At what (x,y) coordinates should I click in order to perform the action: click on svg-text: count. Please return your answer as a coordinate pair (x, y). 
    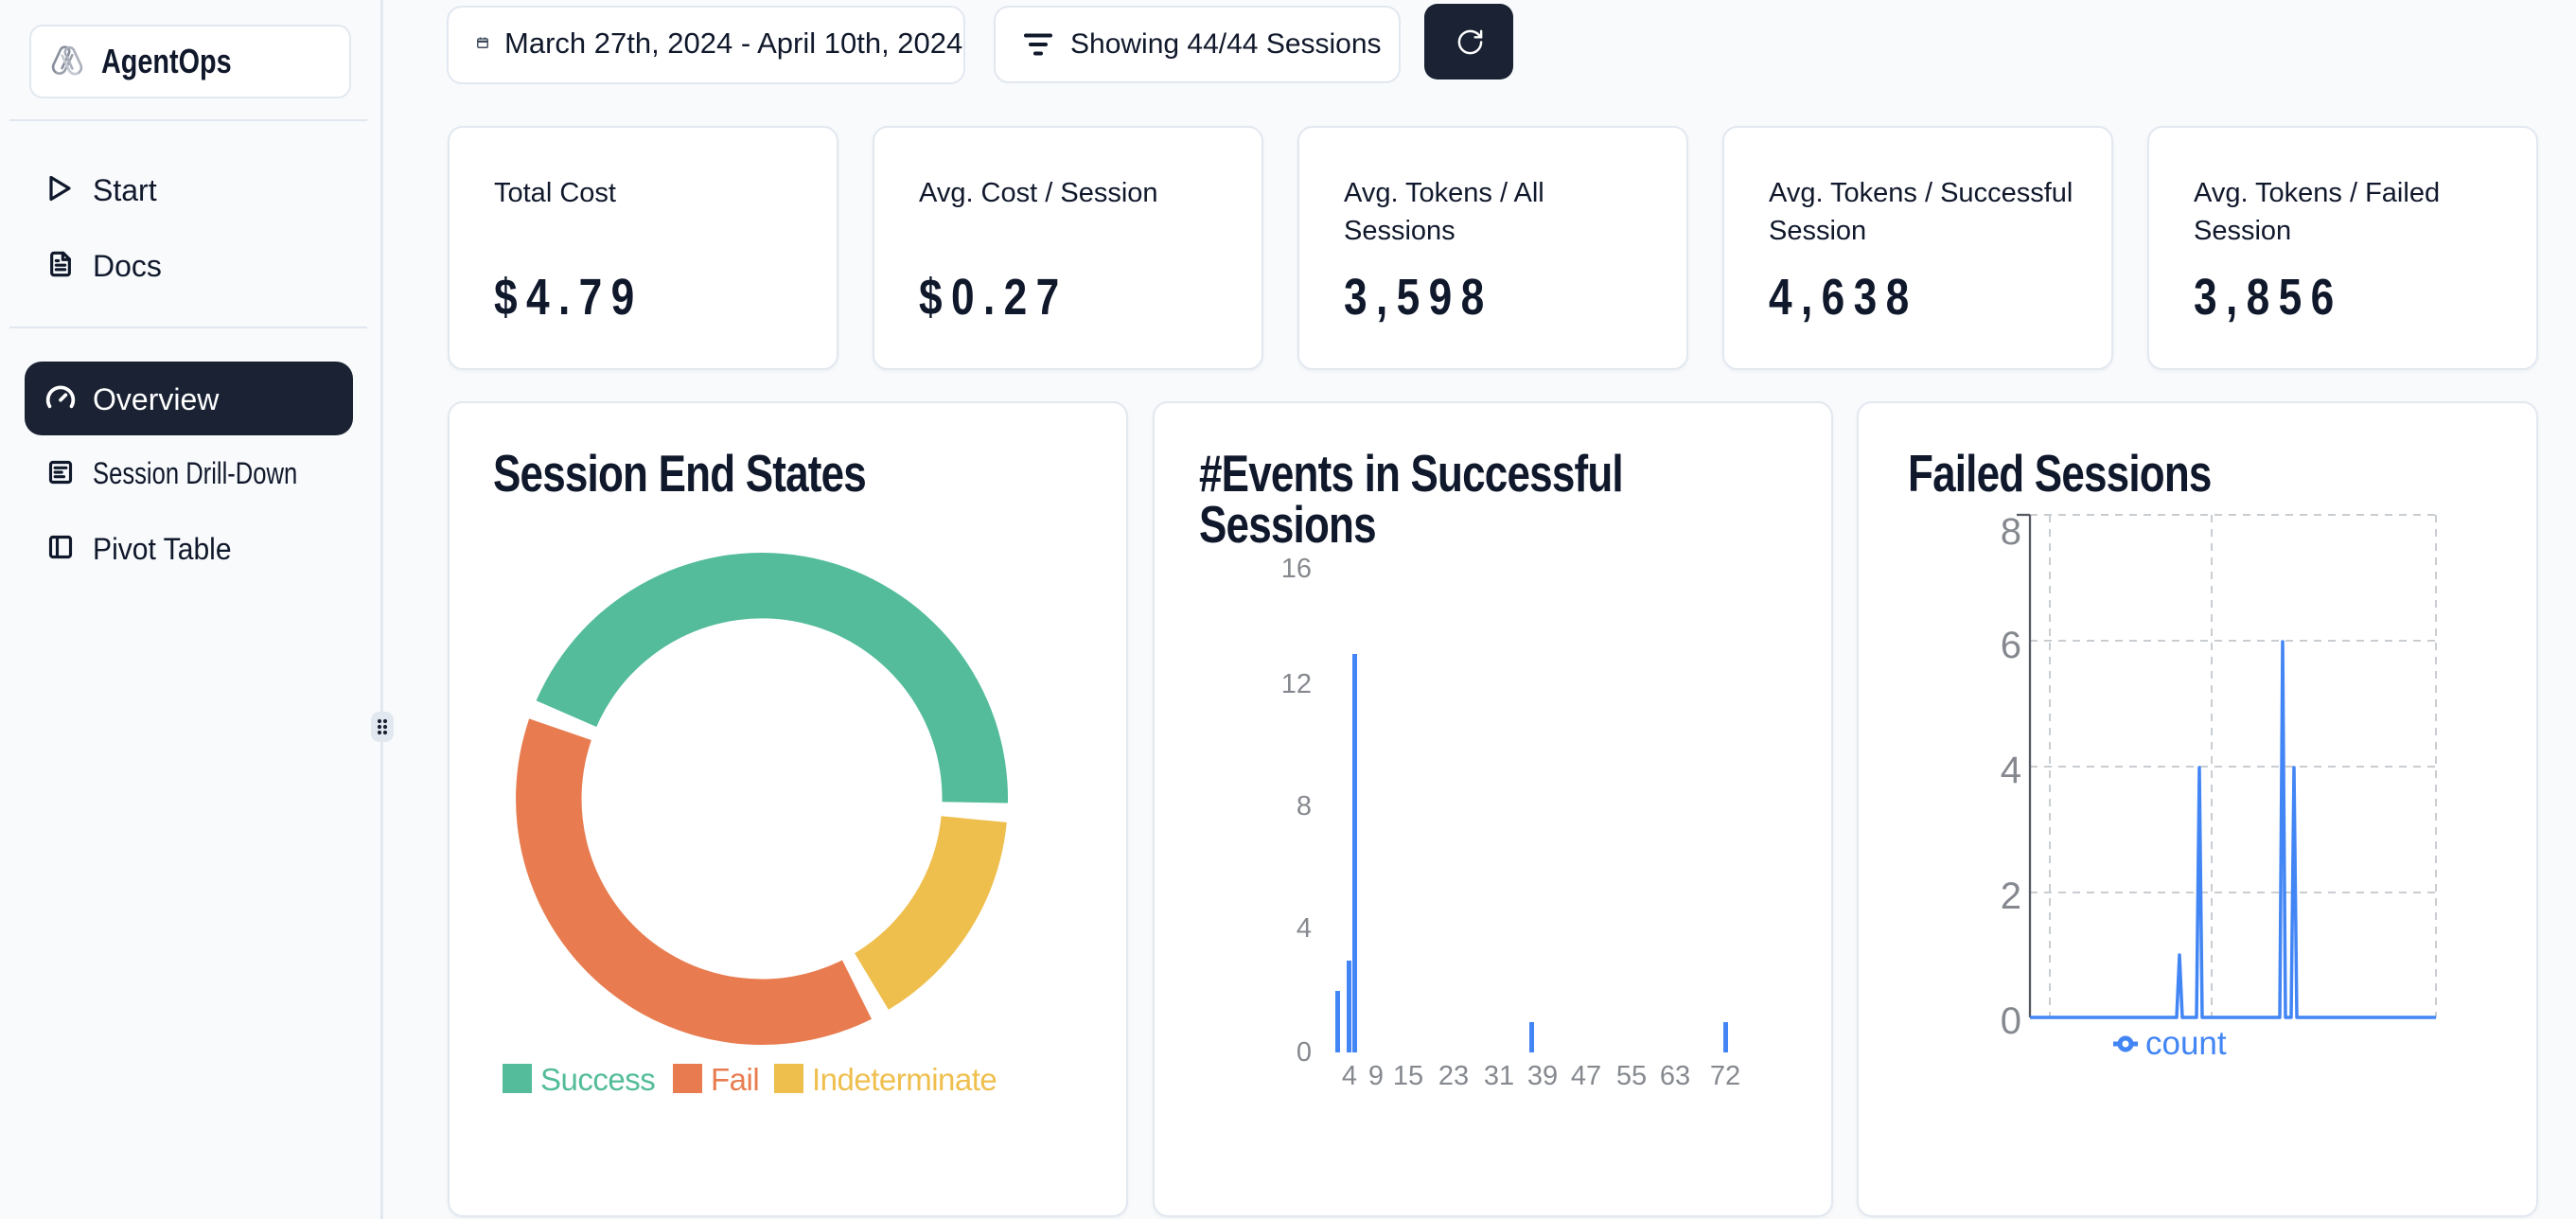
    Looking at the image, I should click on (2186, 1043).